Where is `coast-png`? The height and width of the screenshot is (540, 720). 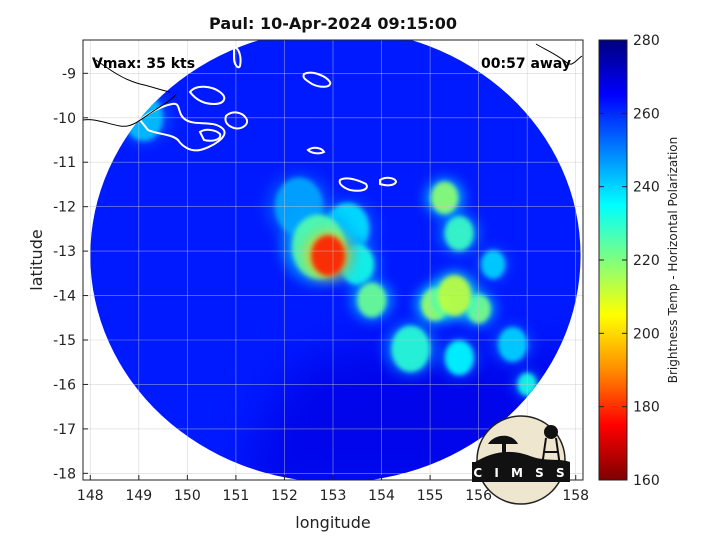 coast-png is located at coordinates (182, 127).